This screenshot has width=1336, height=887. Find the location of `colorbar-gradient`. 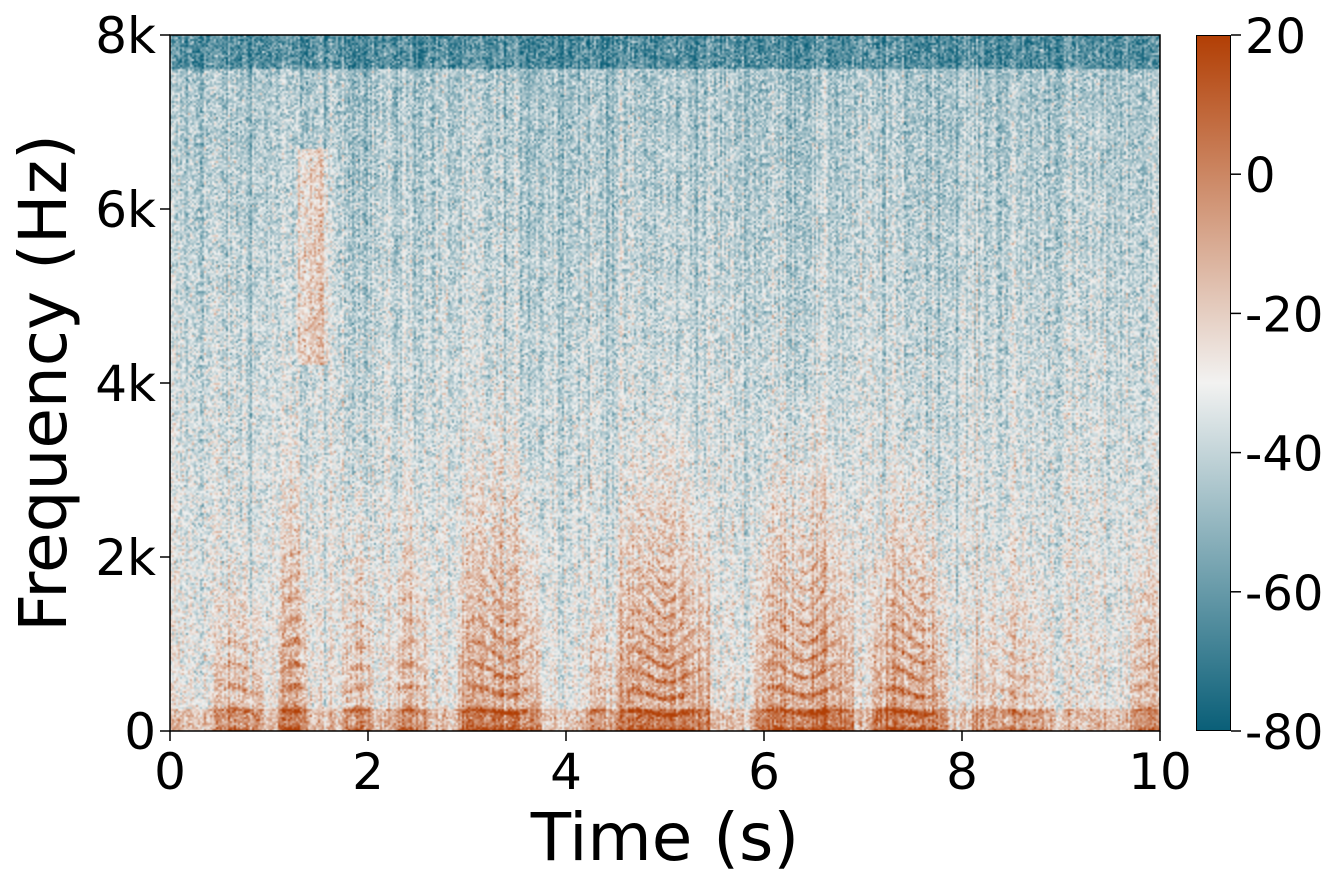

colorbar-gradient is located at coordinates (1213, 383).